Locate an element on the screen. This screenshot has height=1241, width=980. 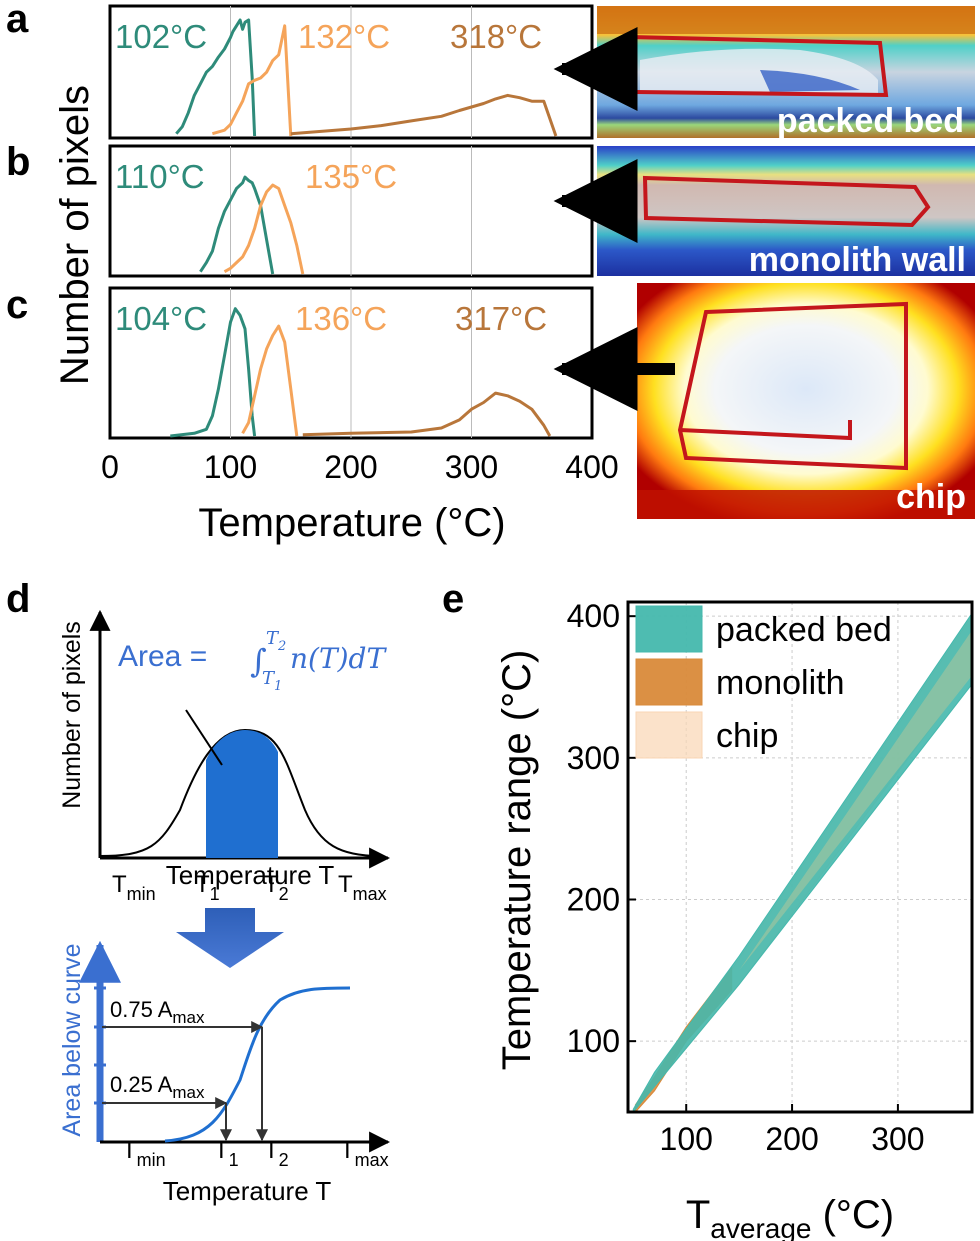
panel-label-b: b is located at coordinates (18, 162).